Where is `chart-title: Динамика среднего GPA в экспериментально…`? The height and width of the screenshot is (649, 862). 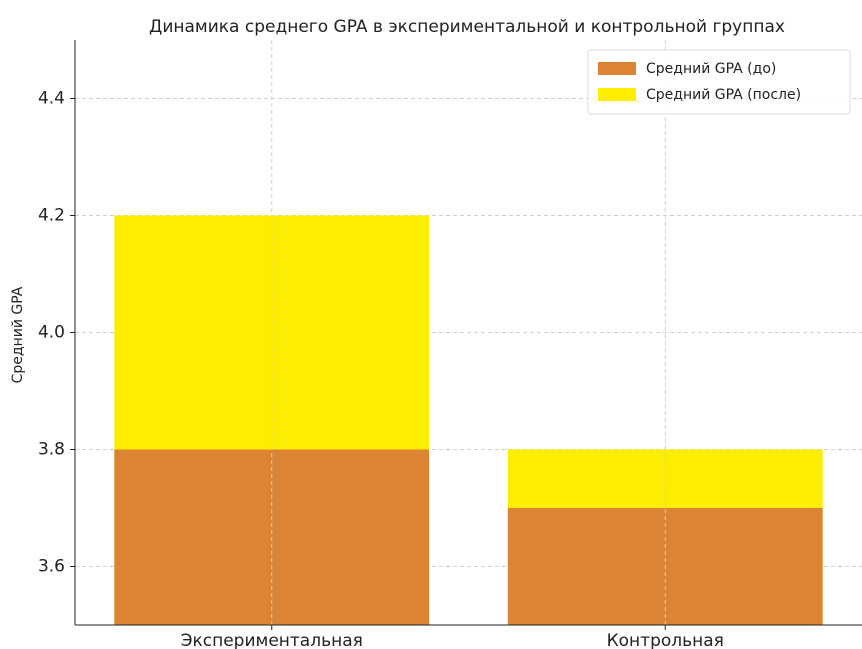
chart-title: Динамика среднего GPA в экспериментально… is located at coordinates (467, 27).